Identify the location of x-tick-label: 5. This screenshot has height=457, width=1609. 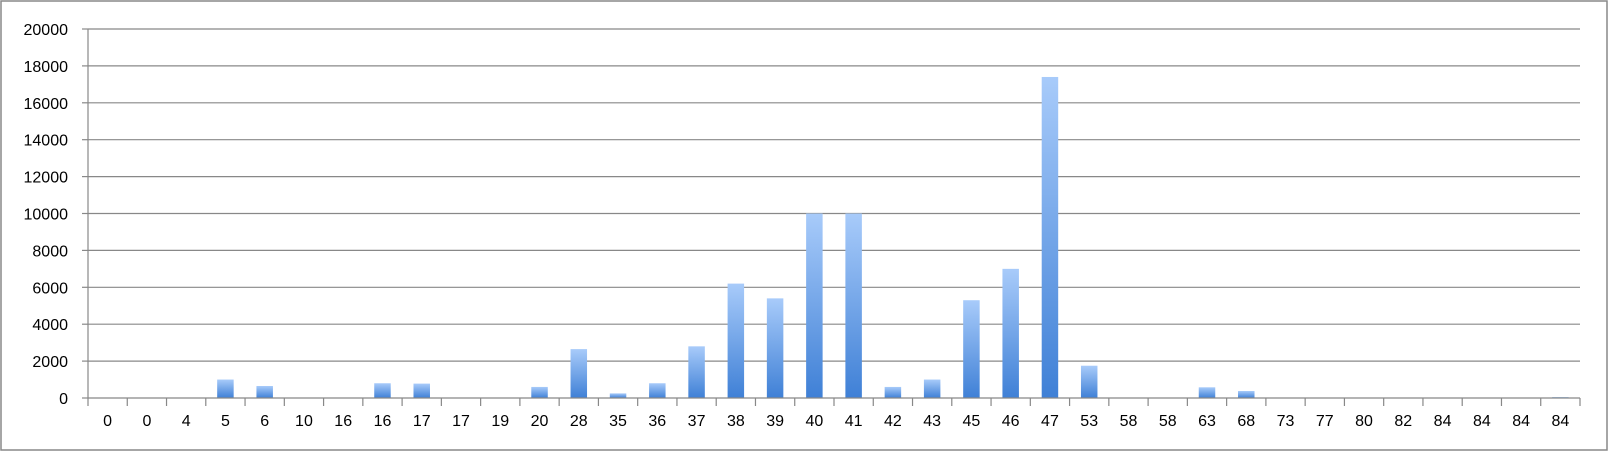
(225, 421).